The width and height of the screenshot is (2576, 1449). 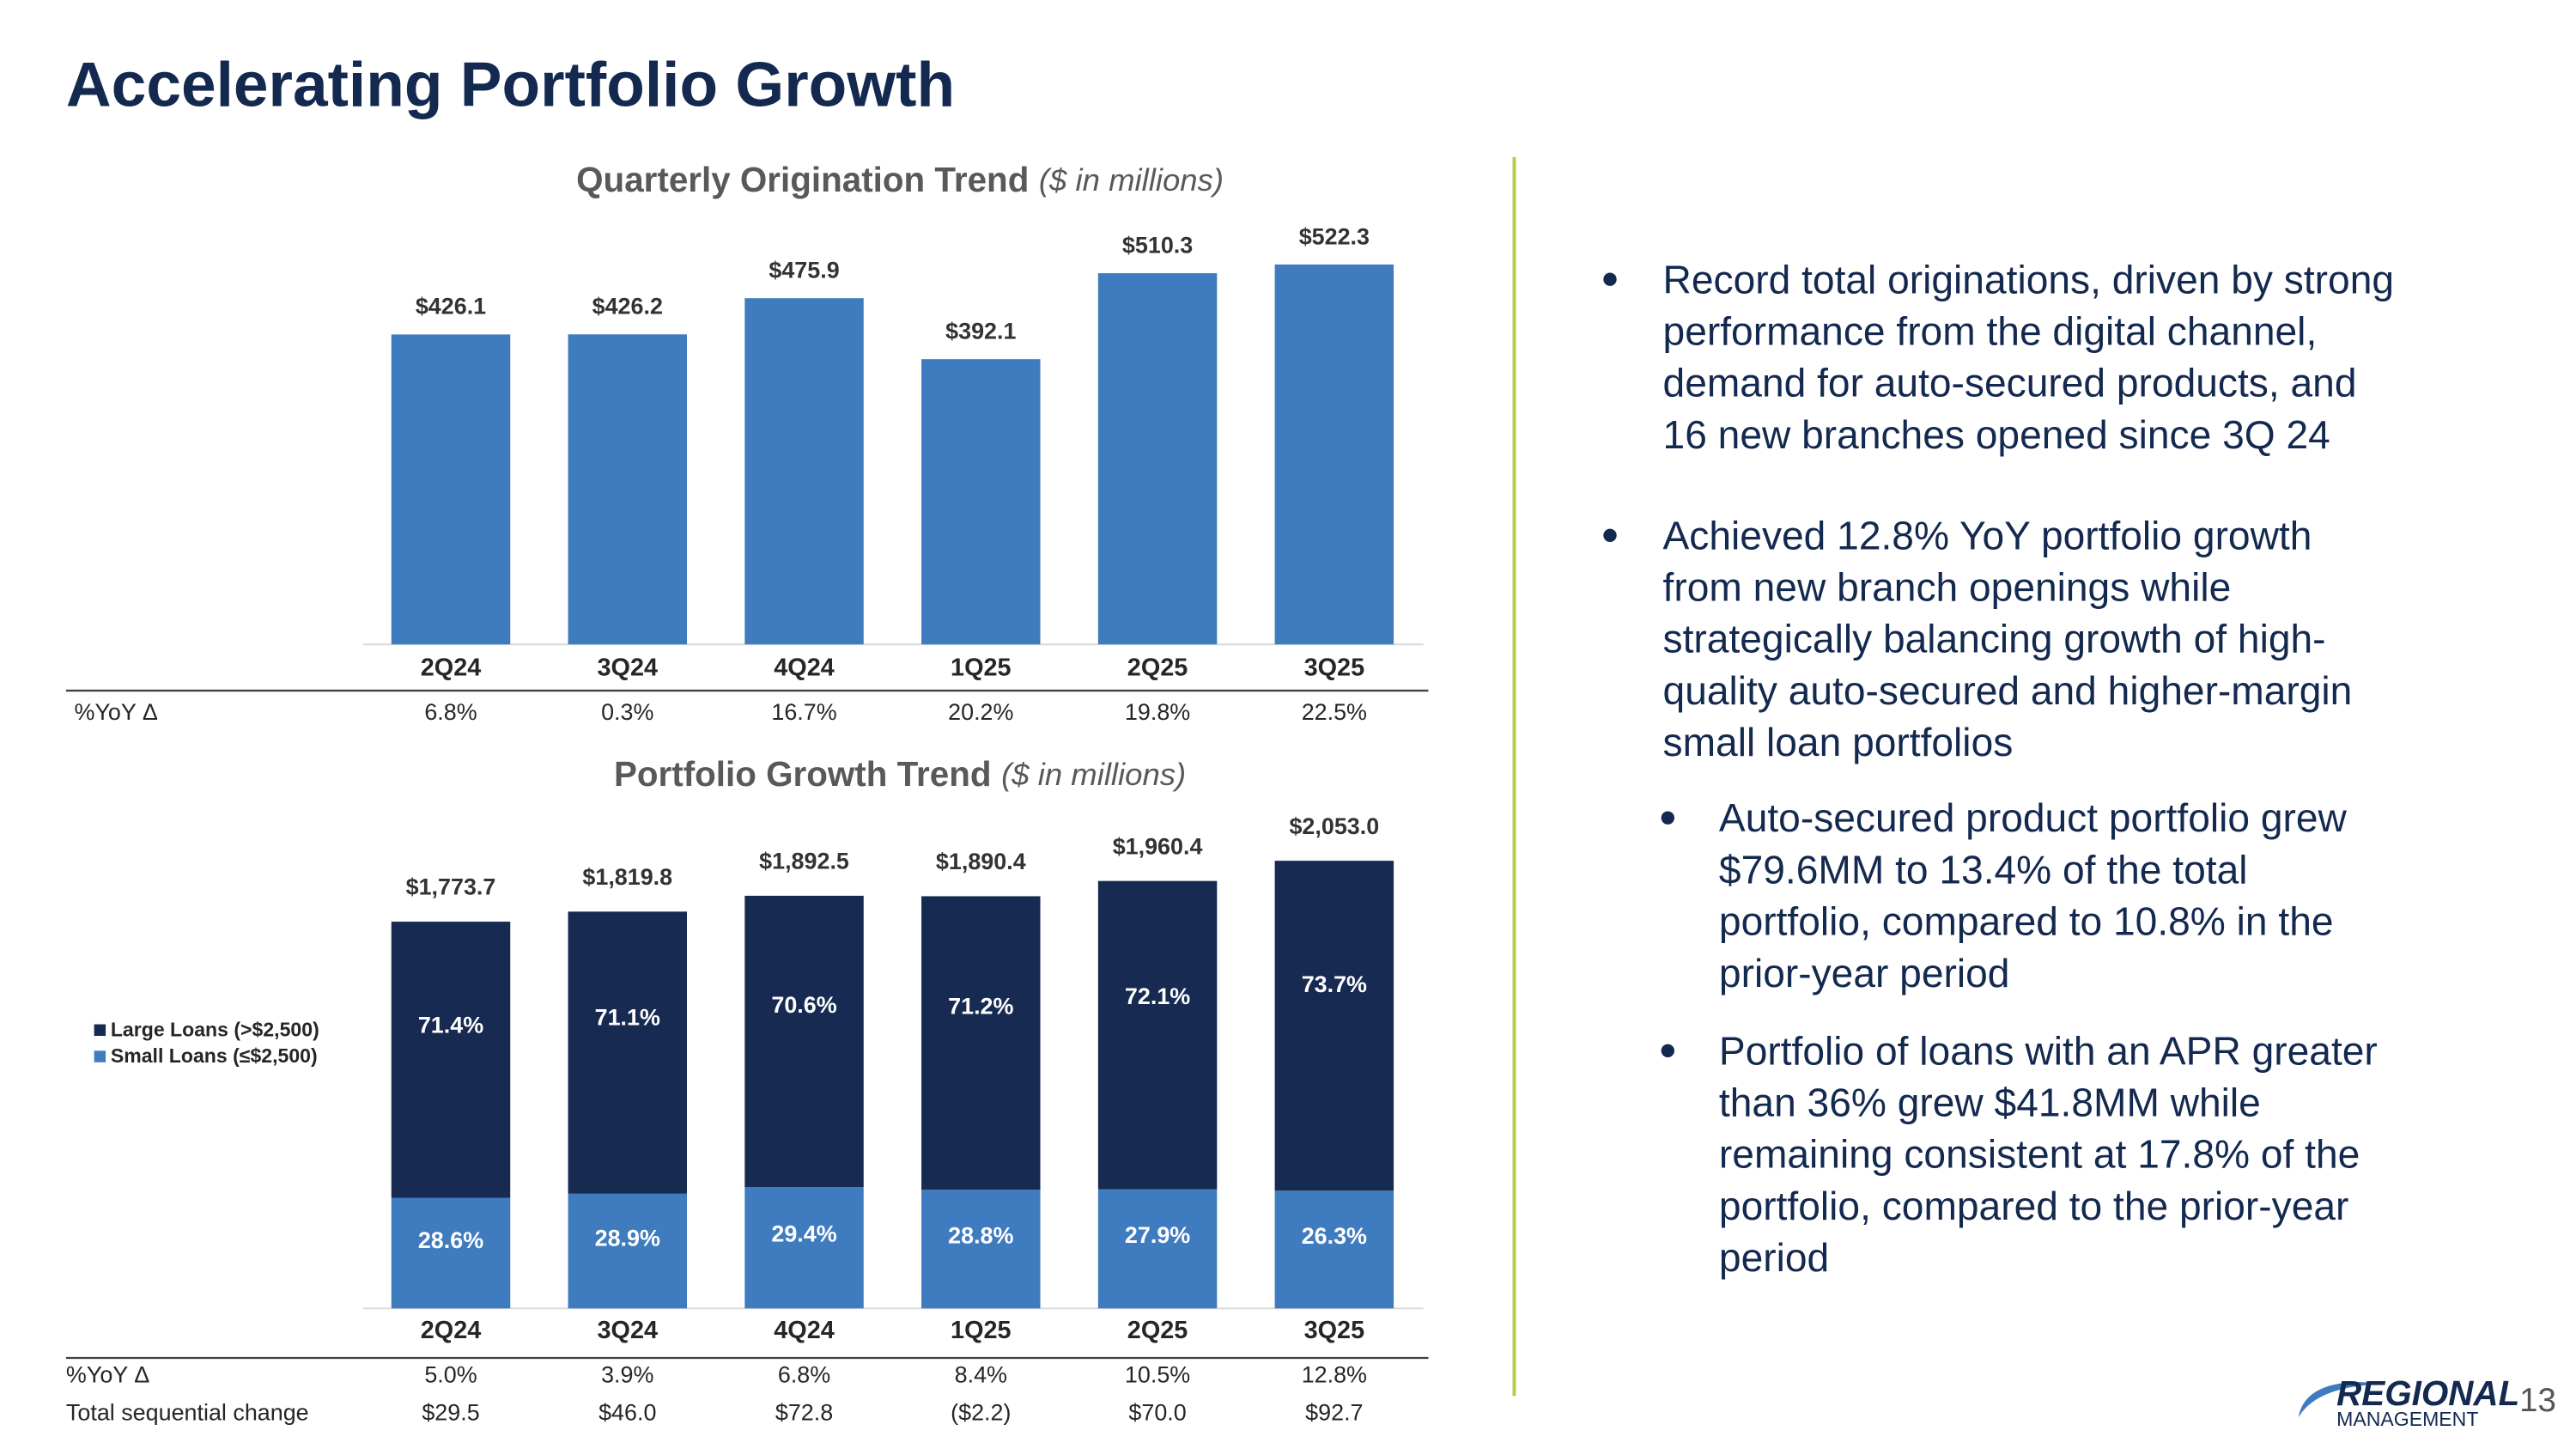 I want to click on row-cell: 22.5%, so click(x=1334, y=712).